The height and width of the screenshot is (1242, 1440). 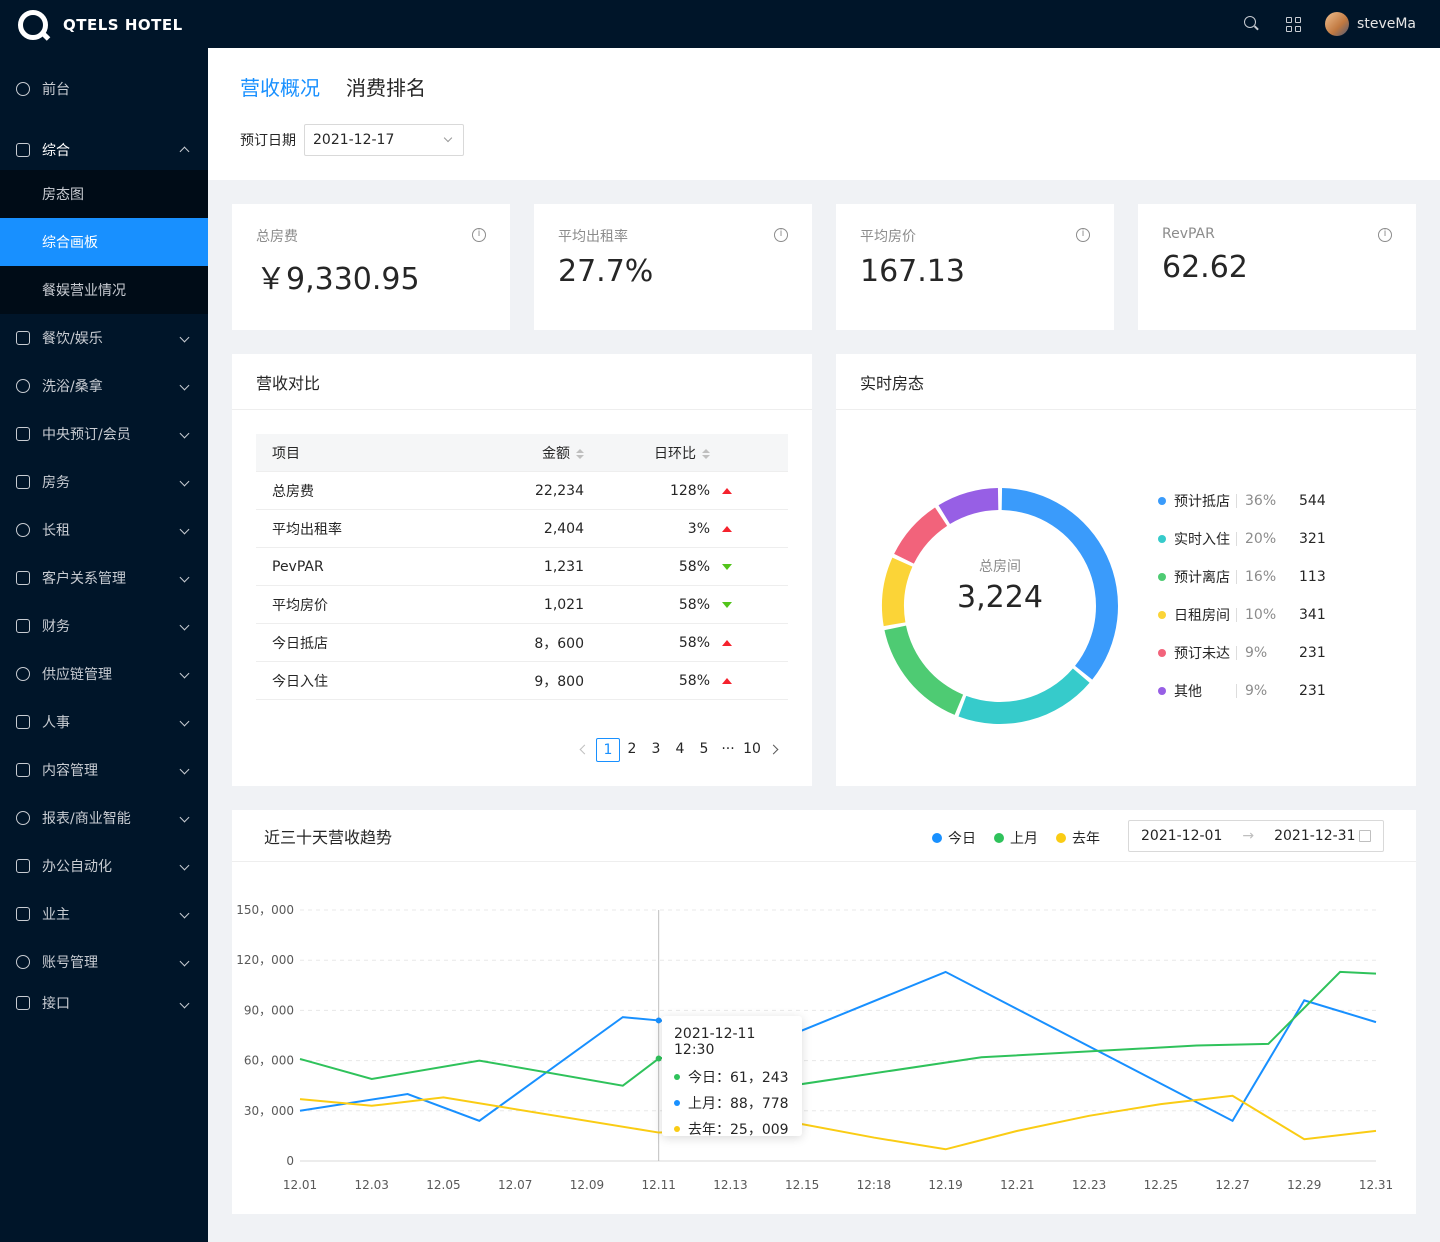 I want to click on x-tick-label: 12.21, so click(x=1017, y=1185).